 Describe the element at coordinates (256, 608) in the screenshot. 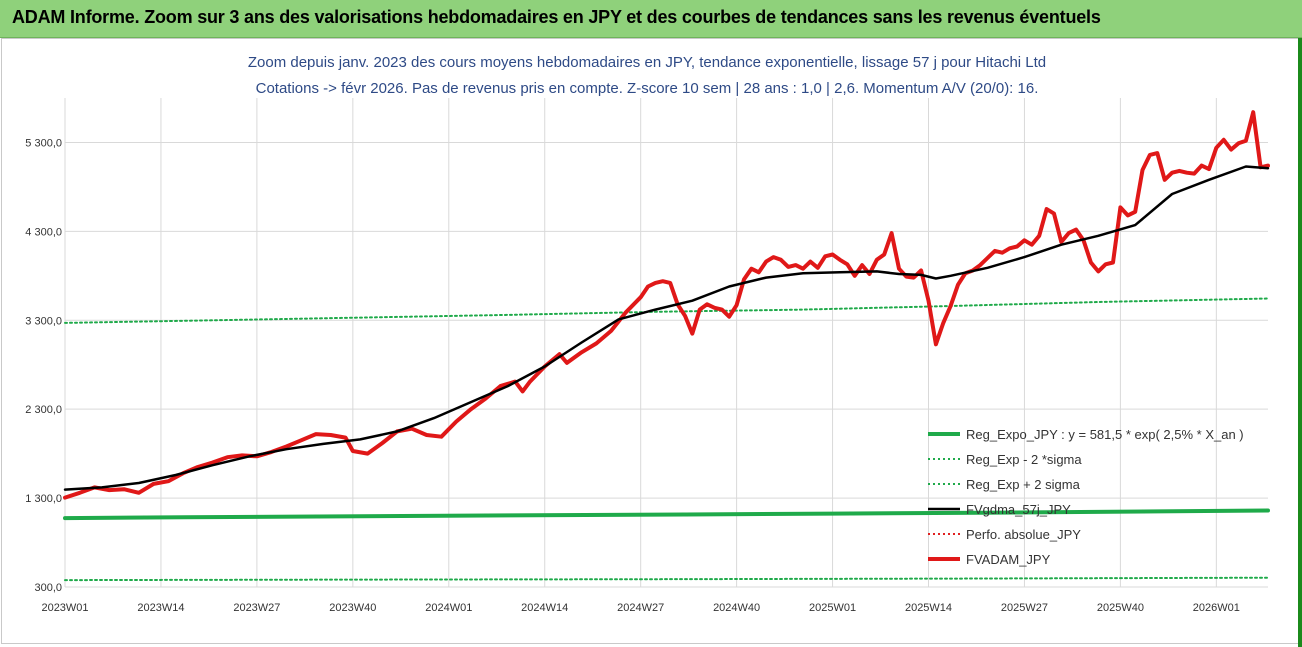

I see `x-tick-label: 2023W27` at that location.